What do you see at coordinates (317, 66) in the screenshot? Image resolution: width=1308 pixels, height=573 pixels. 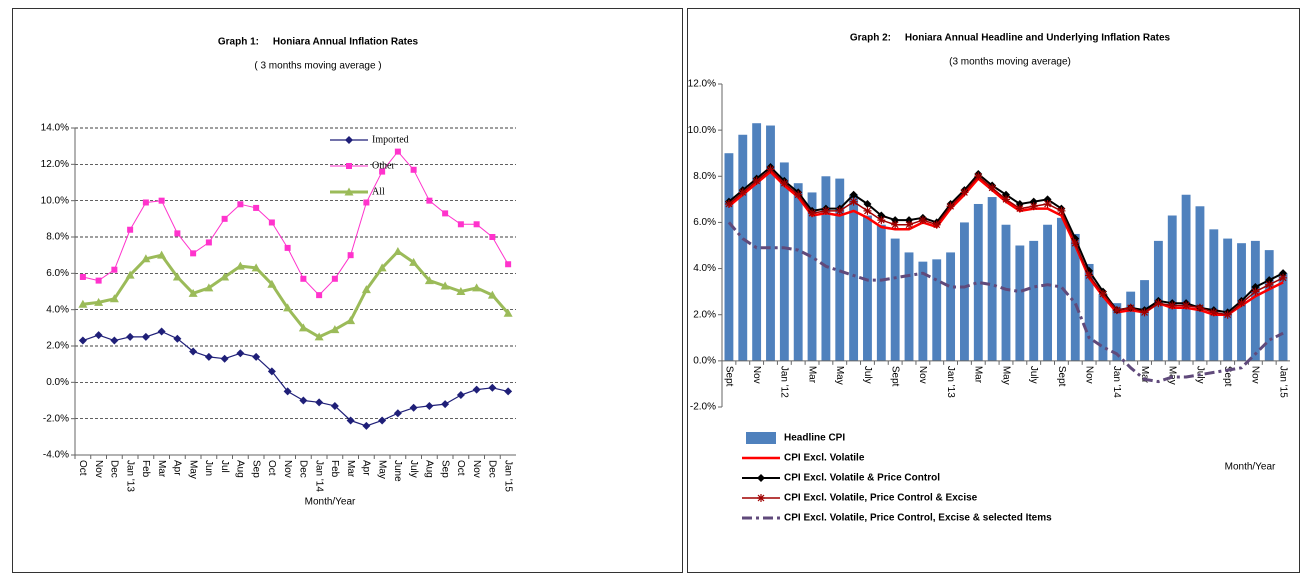 I see `chart-subtitle: ( 3 months moving average )` at bounding box center [317, 66].